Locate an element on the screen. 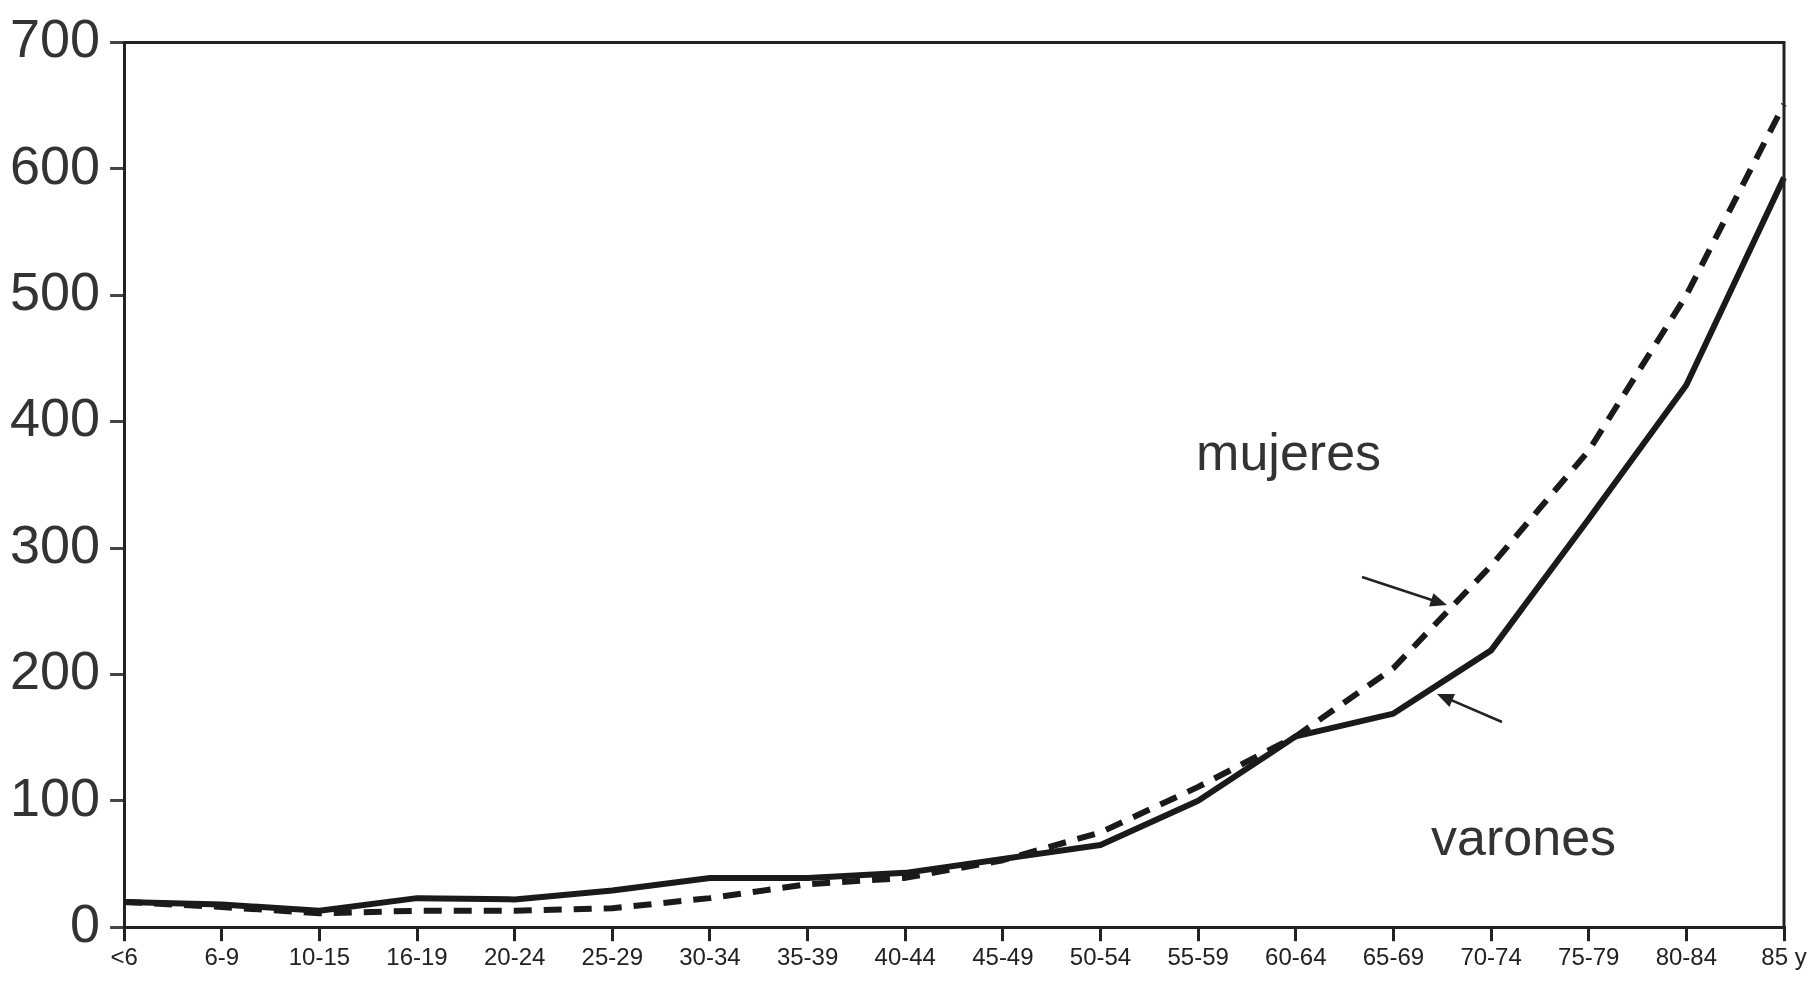  y-tick-label: 100 is located at coordinates (55, 796).